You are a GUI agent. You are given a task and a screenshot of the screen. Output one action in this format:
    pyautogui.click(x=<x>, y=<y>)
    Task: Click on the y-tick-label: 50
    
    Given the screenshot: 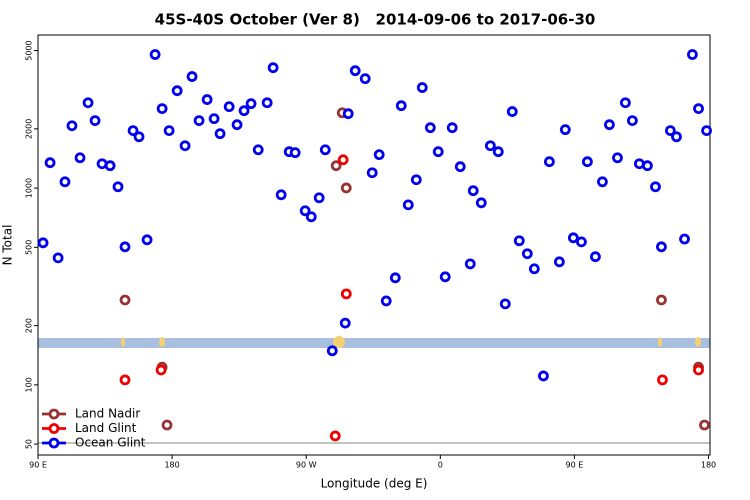 What is the action you would take?
    pyautogui.click(x=29, y=444)
    